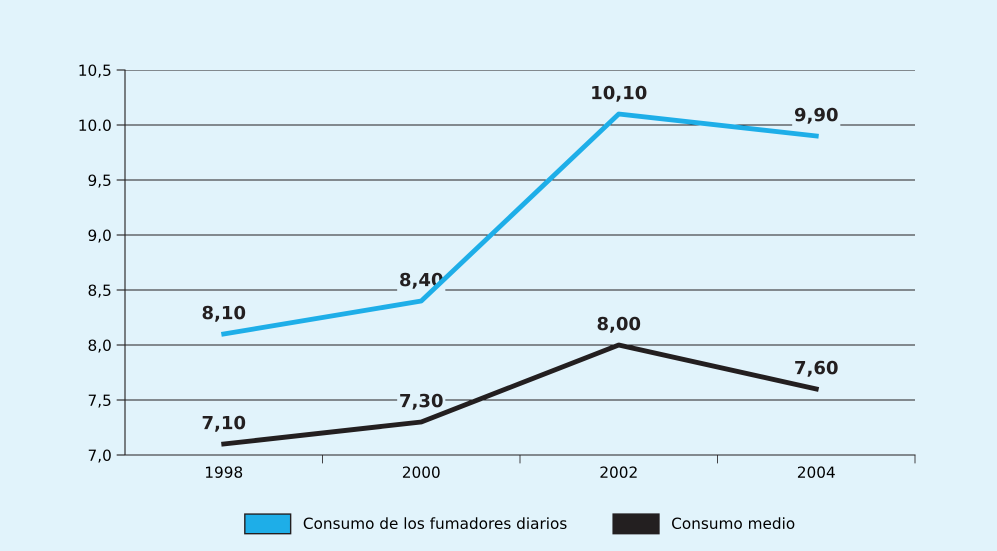 This screenshot has height=551, width=997. What do you see at coordinates (224, 314) in the screenshot?
I see `data-label: 8,10` at bounding box center [224, 314].